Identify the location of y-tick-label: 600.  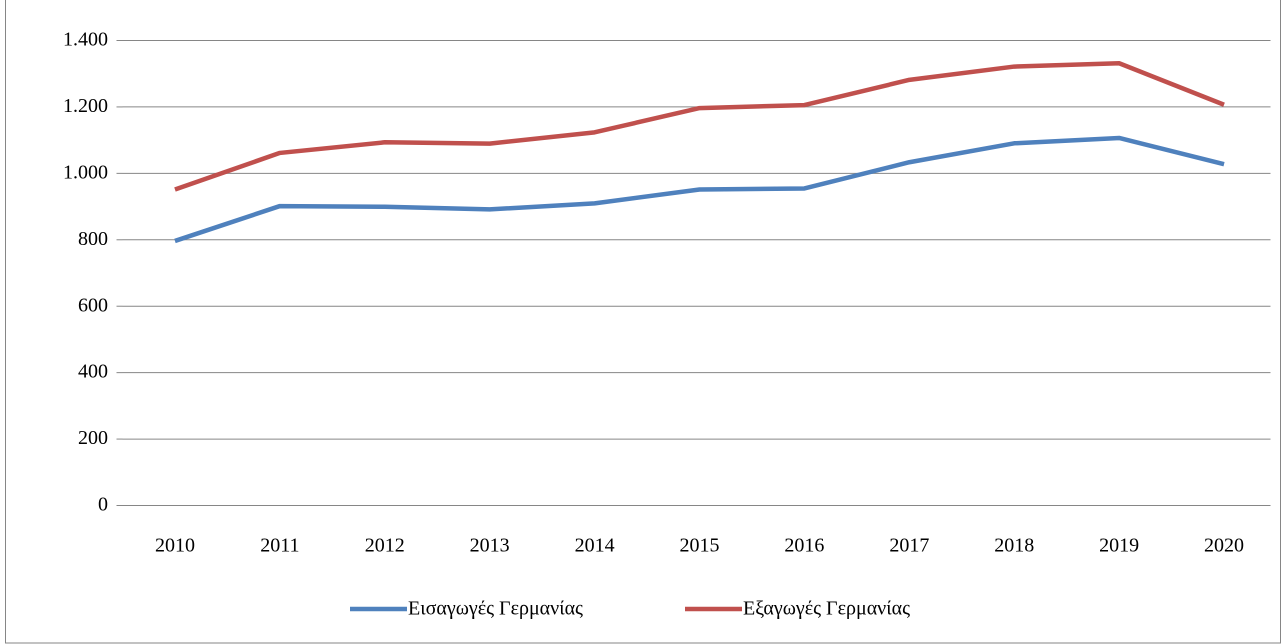
(93, 305).